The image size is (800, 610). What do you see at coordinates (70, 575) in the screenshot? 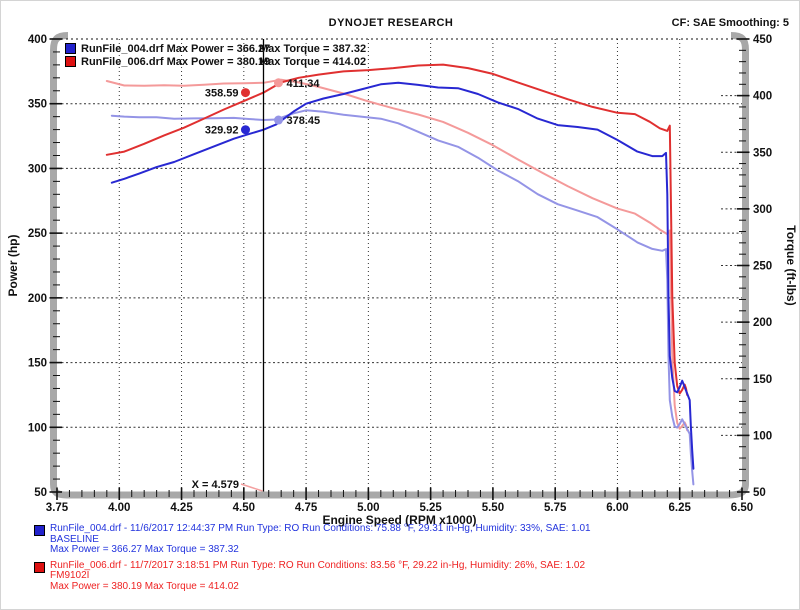
I see `run-006-note: FM9102I` at bounding box center [70, 575].